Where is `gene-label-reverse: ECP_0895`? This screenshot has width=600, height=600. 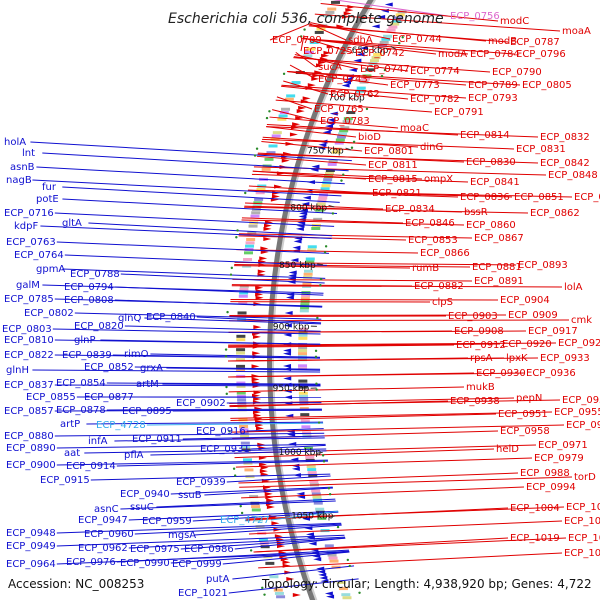
gene-label-reverse: ECP_0895 is located at coordinates (147, 411).